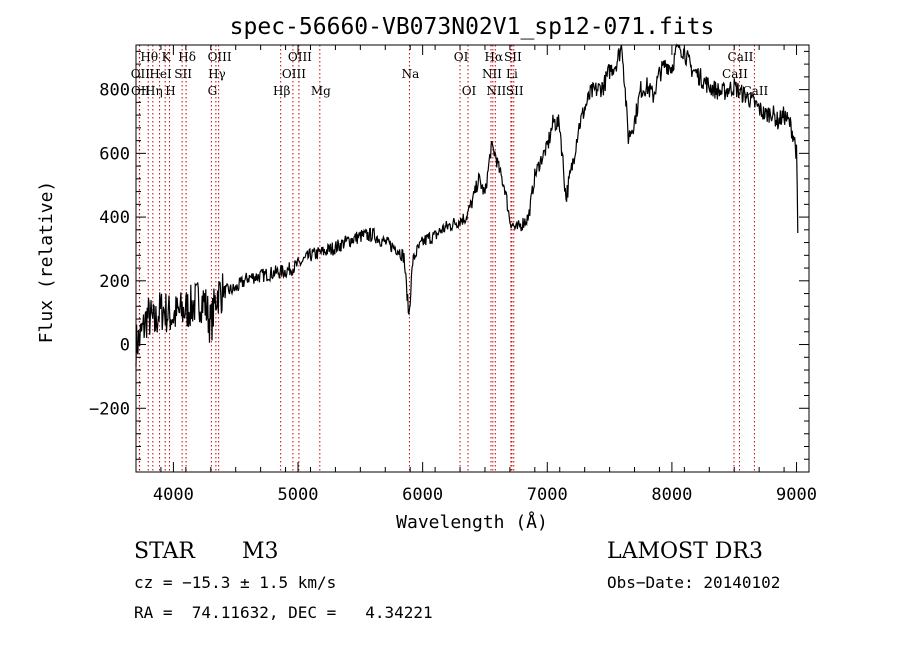 The width and height of the screenshot is (900, 649). Describe the element at coordinates (492, 74) in the screenshot. I see `line-label-21: NII` at that location.